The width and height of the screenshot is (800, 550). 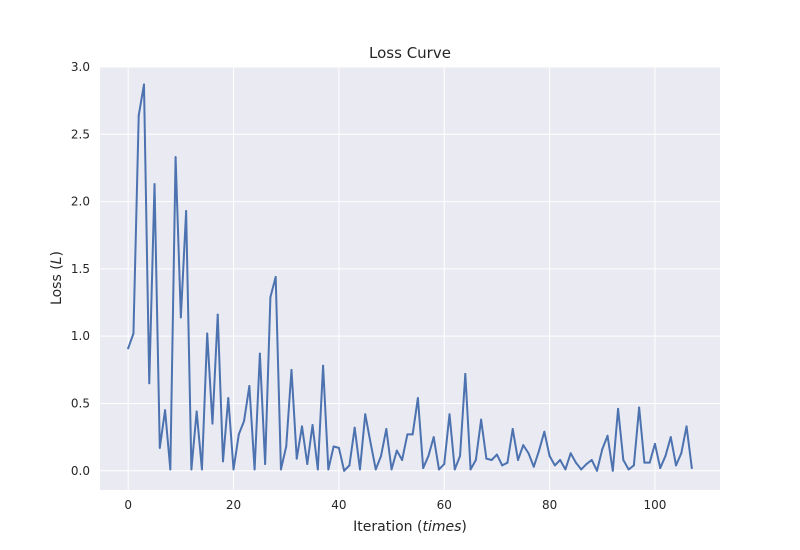 What do you see at coordinates (57, 289) in the screenshot?
I see `y-axis-label-text: Loss` at bounding box center [57, 289].